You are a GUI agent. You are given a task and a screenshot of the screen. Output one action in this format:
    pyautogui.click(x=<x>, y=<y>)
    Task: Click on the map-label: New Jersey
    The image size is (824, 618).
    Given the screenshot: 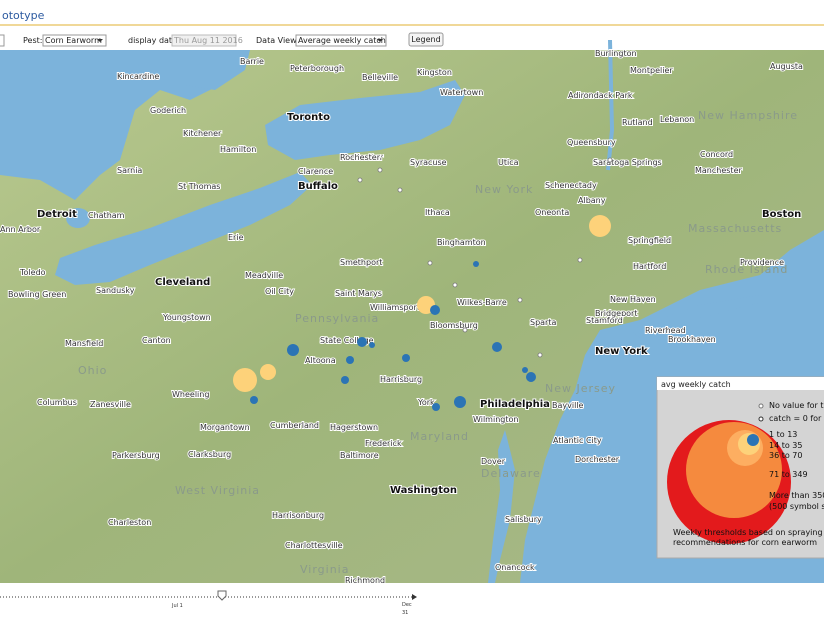 What is the action you would take?
    pyautogui.click(x=580, y=388)
    